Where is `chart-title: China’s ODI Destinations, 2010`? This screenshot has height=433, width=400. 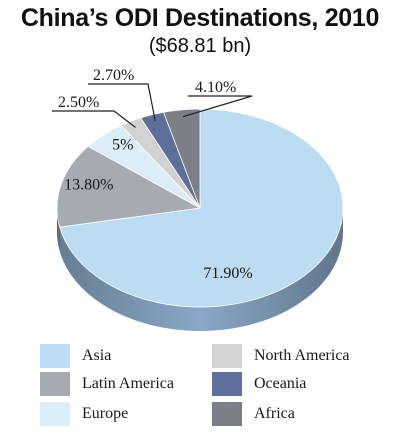
chart-title: China’s ODI Destinations, 2010 is located at coordinates (200, 18).